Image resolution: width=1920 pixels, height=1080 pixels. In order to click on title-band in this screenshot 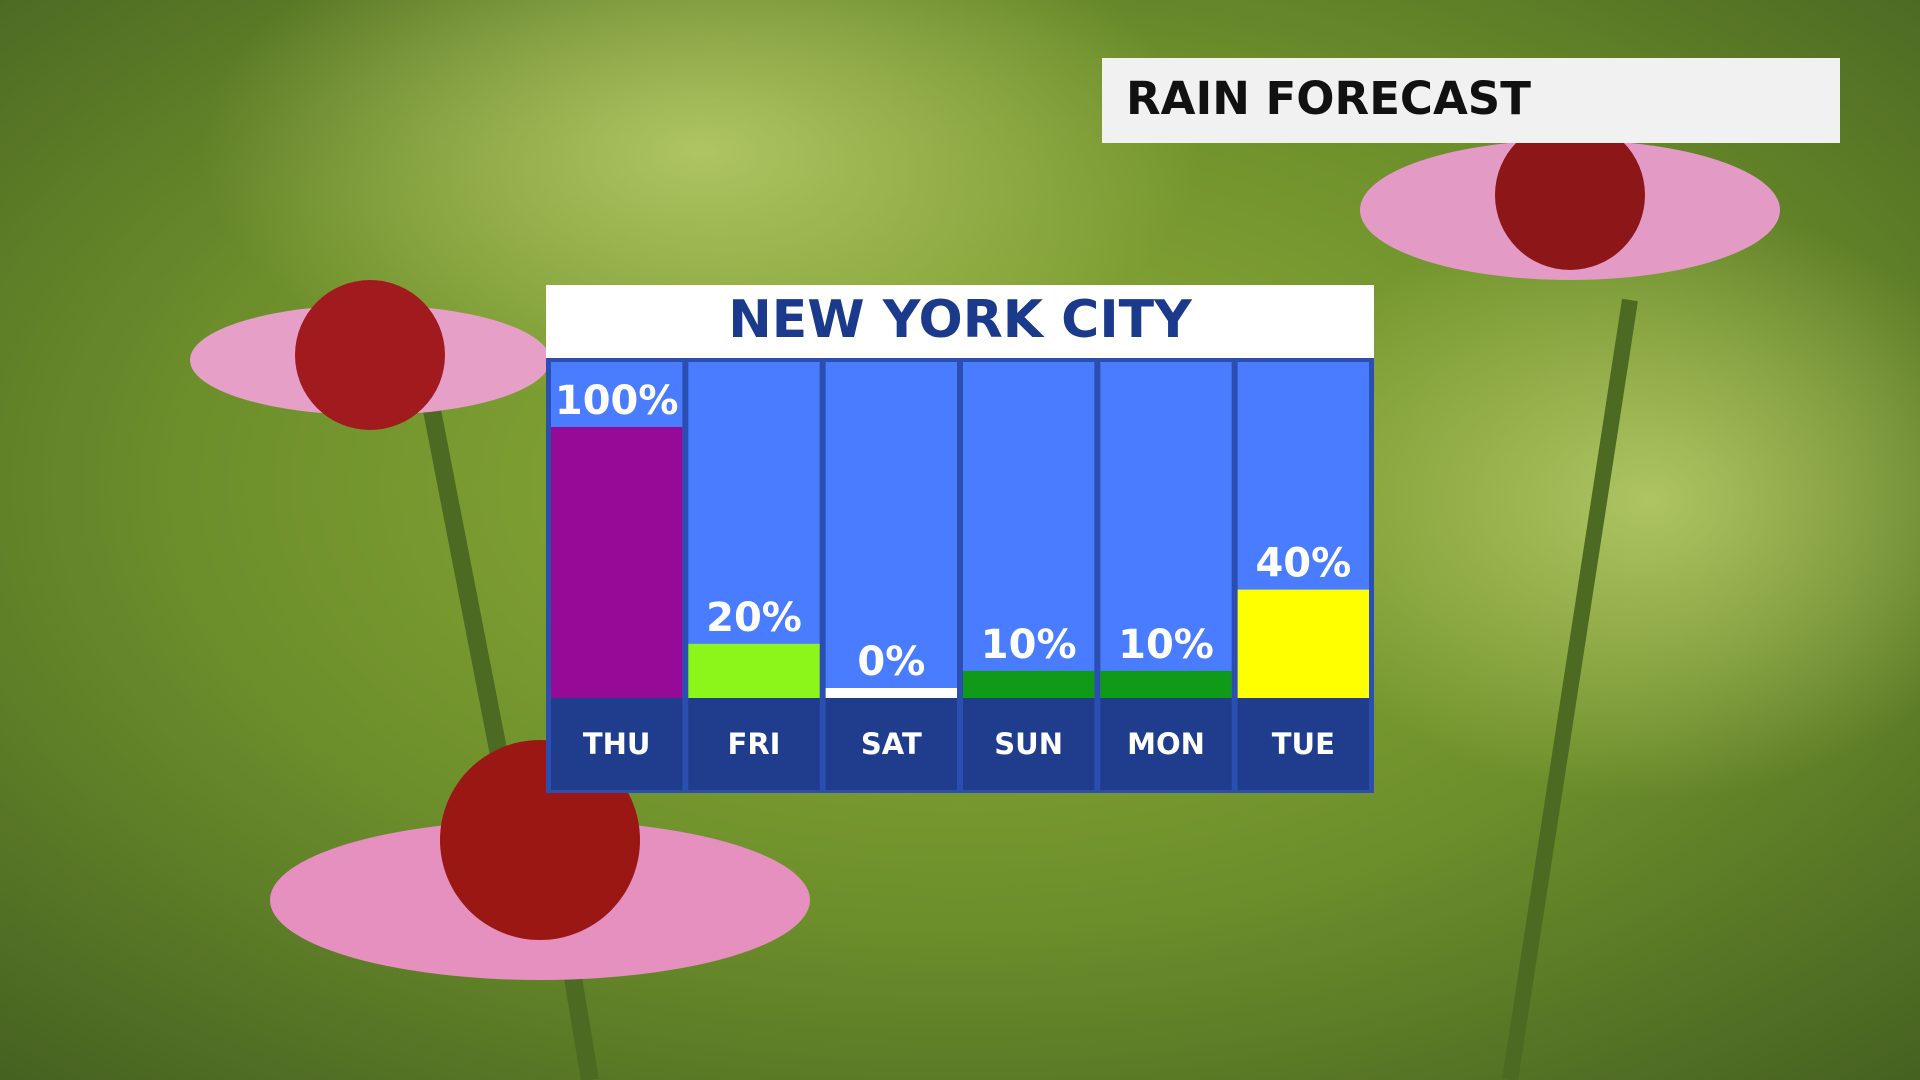, I will do `click(960, 321)`.